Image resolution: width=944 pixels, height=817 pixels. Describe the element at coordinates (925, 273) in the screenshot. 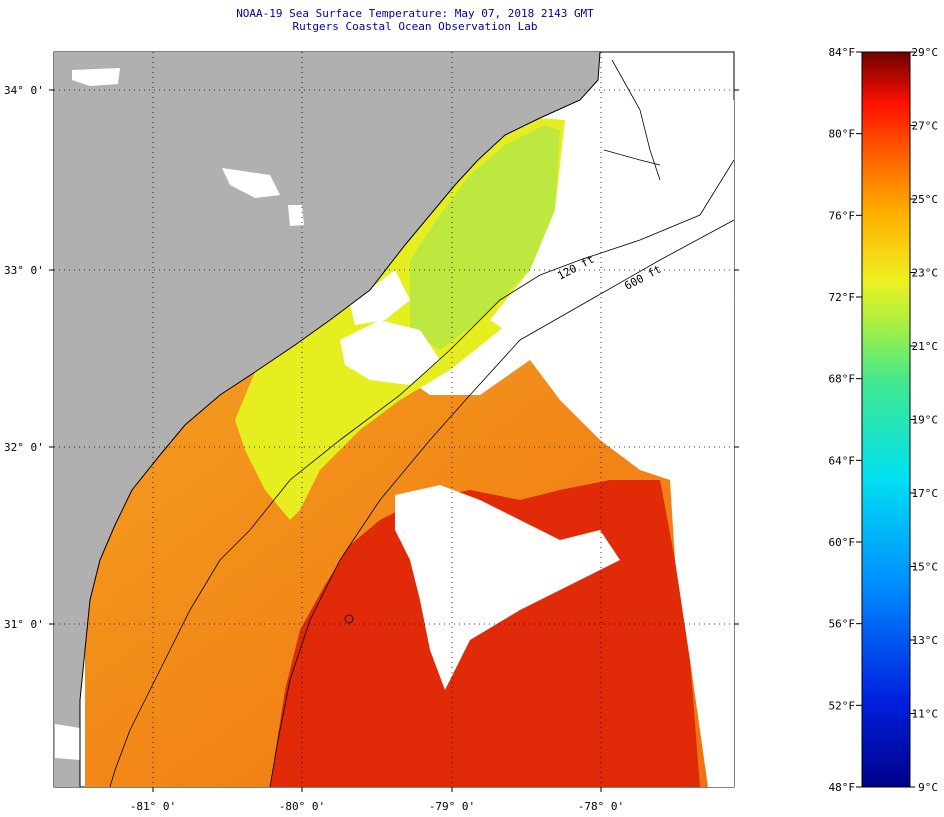

I see `colorbar-c-label: 23°C` at that location.